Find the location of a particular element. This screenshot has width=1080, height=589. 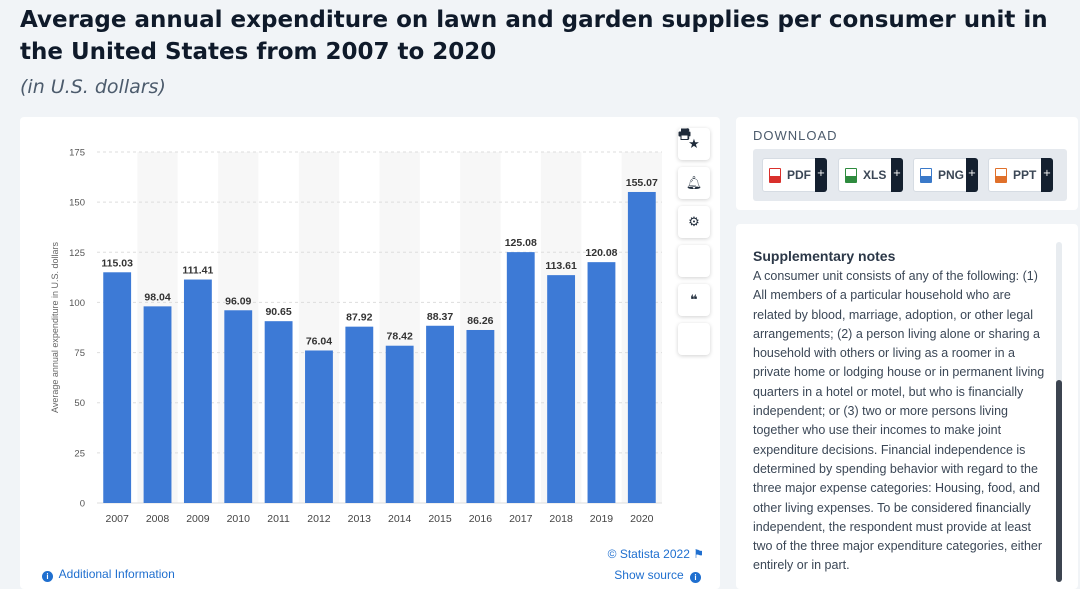

x-tick-label: 2009 is located at coordinates (198, 519).